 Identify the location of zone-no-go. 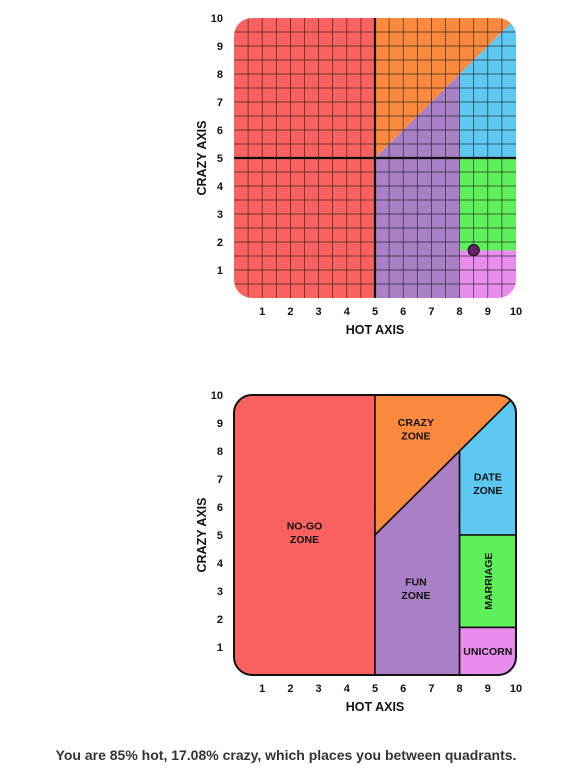
(305, 535).